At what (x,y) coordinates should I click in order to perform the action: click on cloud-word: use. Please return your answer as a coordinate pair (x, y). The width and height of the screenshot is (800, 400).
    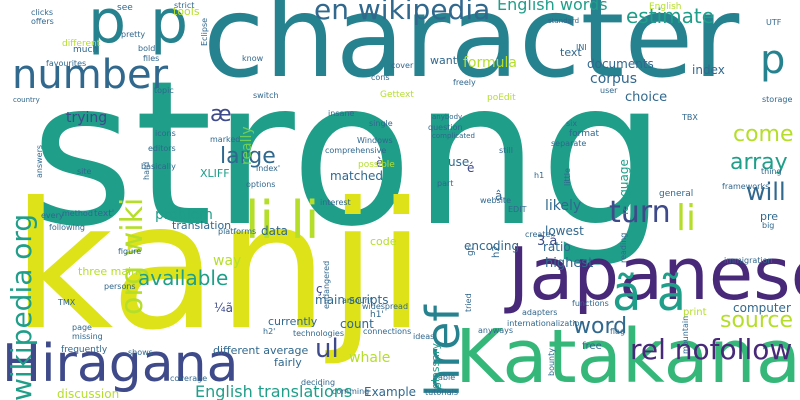
    Looking at the image, I should click on (459, 162).